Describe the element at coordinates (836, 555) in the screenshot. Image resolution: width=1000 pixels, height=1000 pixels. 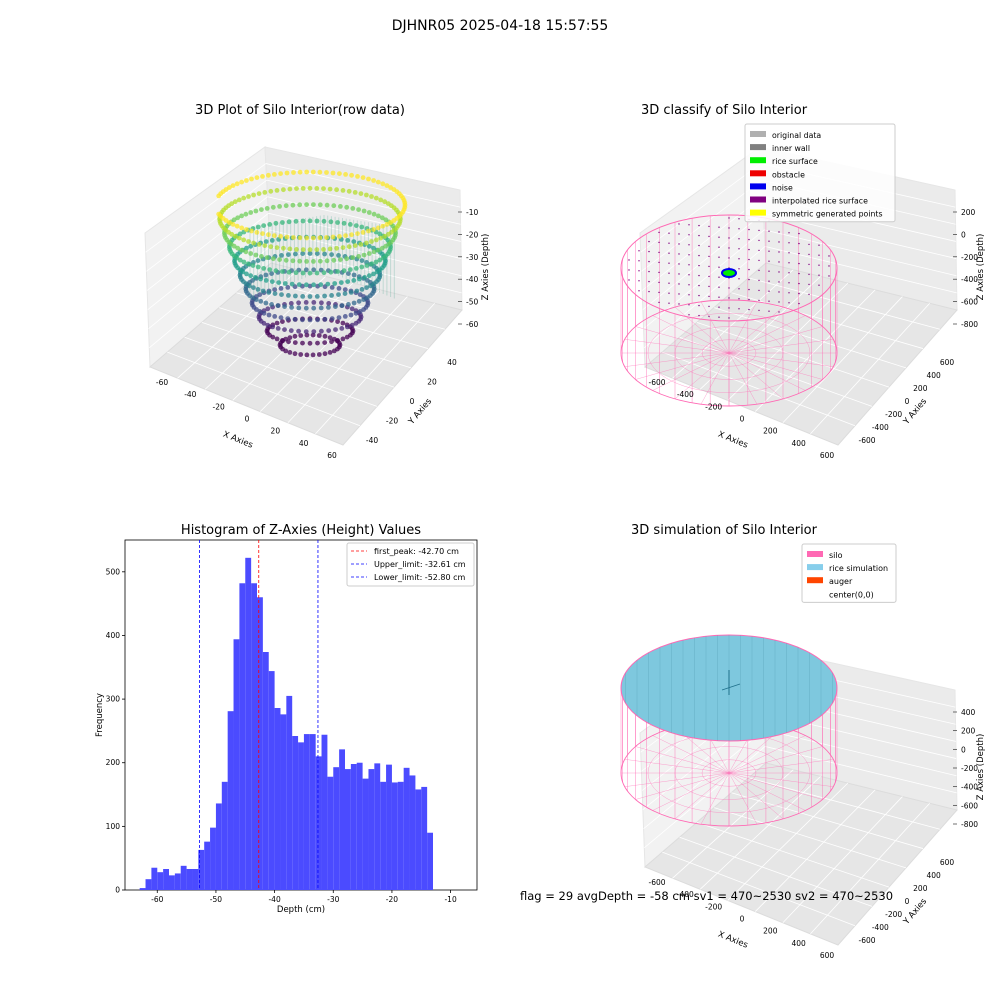
I see `legend-label: silo` at that location.